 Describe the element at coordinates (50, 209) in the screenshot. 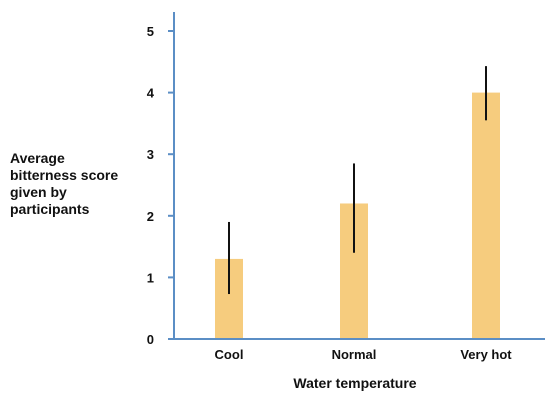

I see `y-axis-label-line: participants` at that location.